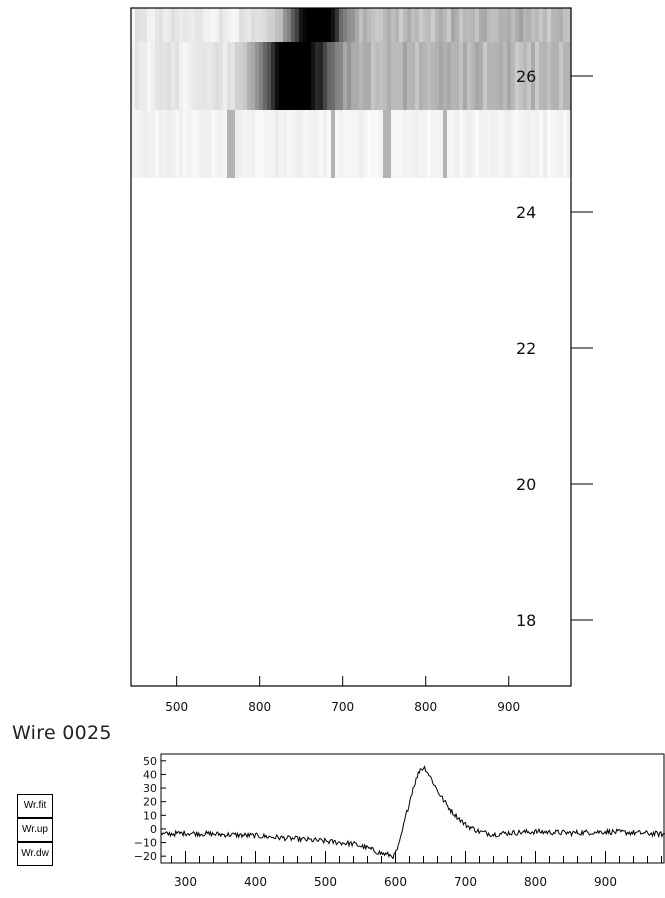 Image resolution: width=665 pixels, height=898 pixels. Describe the element at coordinates (425, 707) in the screenshot. I see `heatmap-x-tick-label: 800` at that location.